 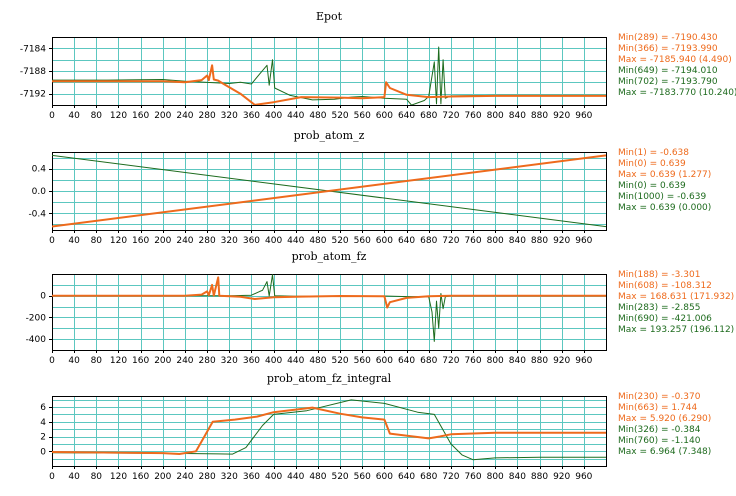 What do you see at coordinates (668, 38) in the screenshot?
I see `stat-label: Min(289) = -7190.430` at bounding box center [668, 38].